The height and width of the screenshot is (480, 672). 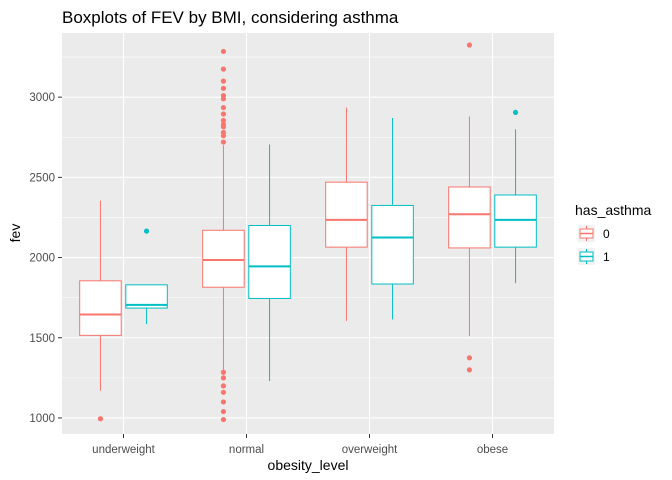 What do you see at coordinates (246, 450) in the screenshot?
I see `x-tick-label: normal` at bounding box center [246, 450].